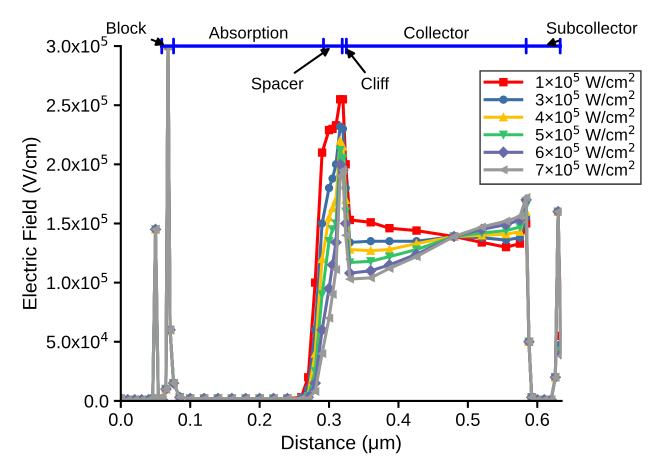 This screenshot has width=653, height=475. What do you see at coordinates (592, 28) in the screenshot?
I see `text: Subcollector` at bounding box center [592, 28].